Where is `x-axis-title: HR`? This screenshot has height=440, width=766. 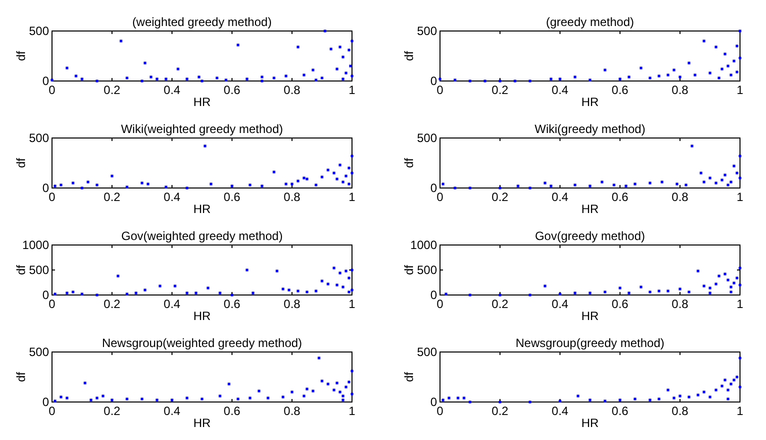
x-axis-title: HR is located at coordinates (590, 423).